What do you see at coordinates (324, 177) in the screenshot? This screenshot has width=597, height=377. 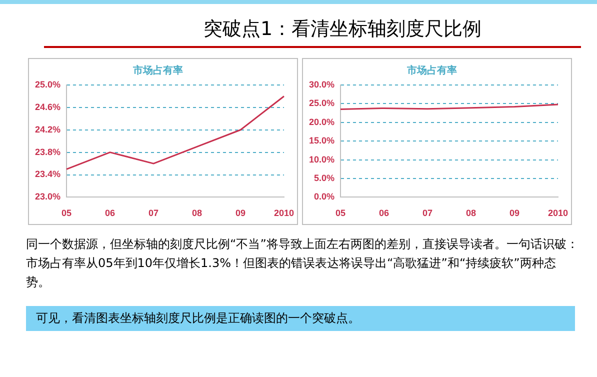 I see `y-tick-label: 5.0%` at bounding box center [324, 177].